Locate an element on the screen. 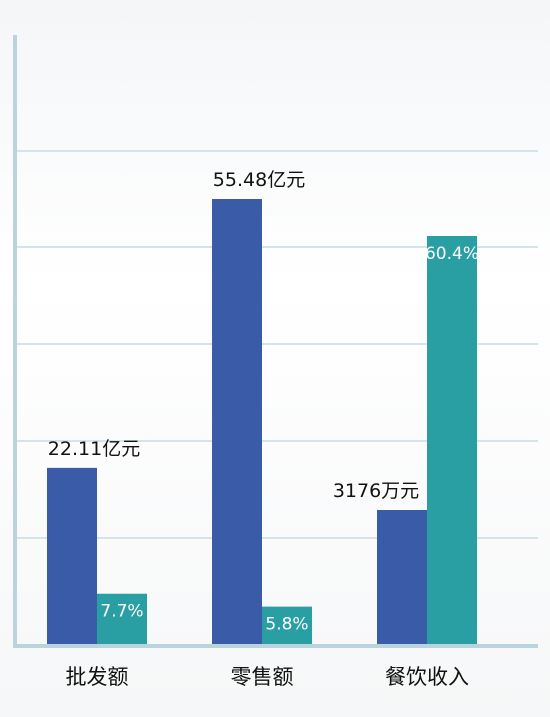  data-label-series-1-0: 22.11亿元 is located at coordinates (94, 449).